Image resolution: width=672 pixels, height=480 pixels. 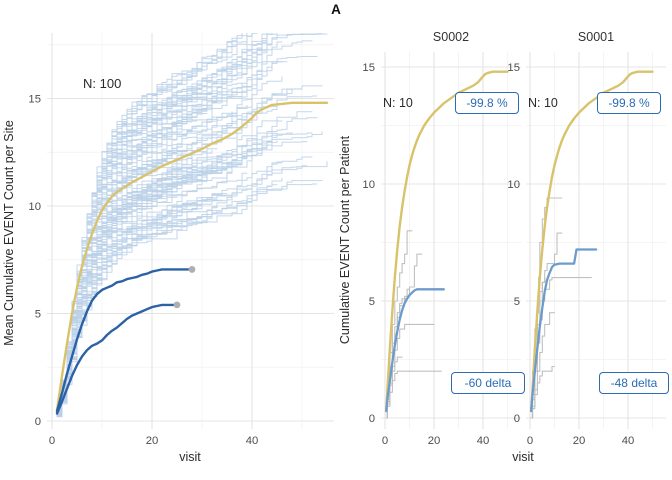 I want to click on series-site-S0001, so click(x=124, y=340).